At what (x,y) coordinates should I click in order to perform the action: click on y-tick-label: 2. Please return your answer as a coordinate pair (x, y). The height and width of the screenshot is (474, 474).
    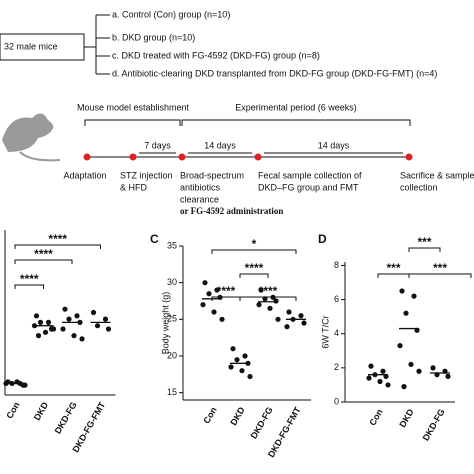
    Looking at the image, I should click on (336, 367).